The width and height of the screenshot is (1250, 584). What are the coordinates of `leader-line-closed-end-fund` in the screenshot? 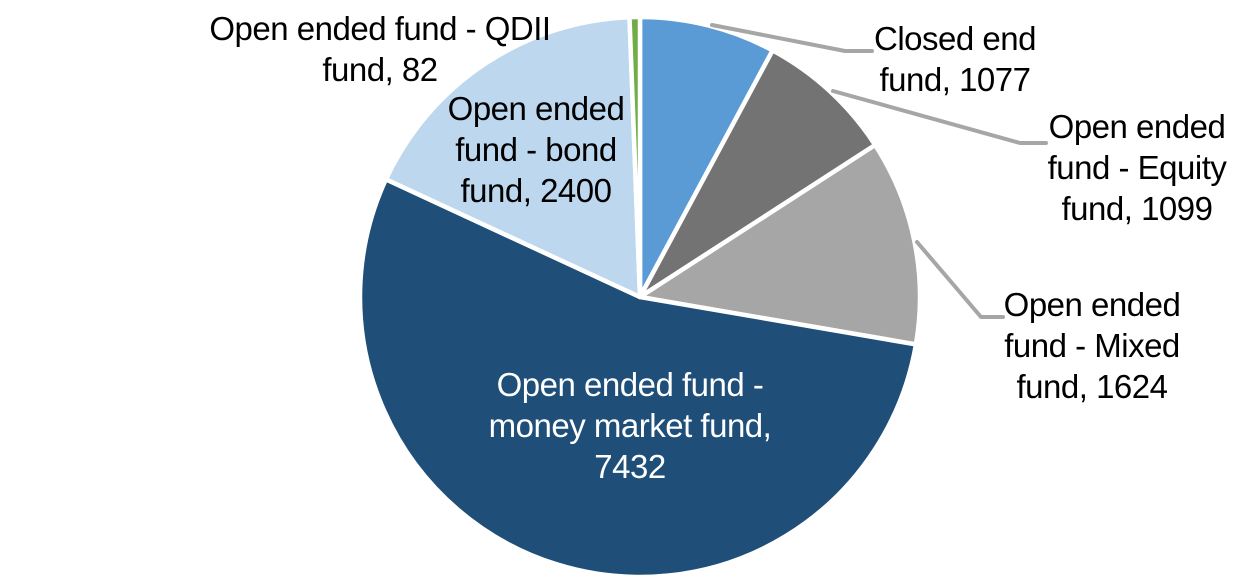 It's located at (792, 38).